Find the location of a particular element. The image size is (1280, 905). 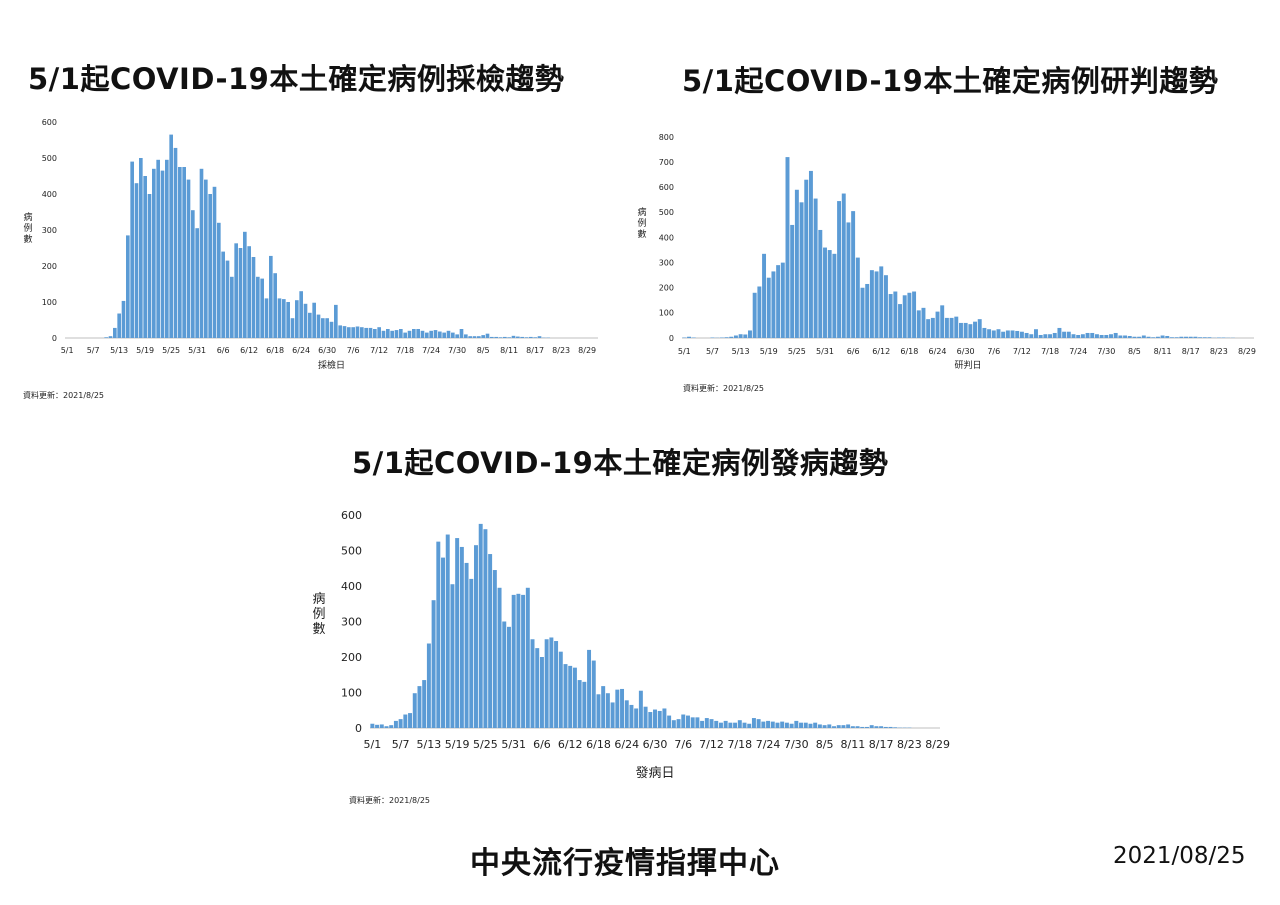

x-tick-label: 8/11 is located at coordinates (852, 744).